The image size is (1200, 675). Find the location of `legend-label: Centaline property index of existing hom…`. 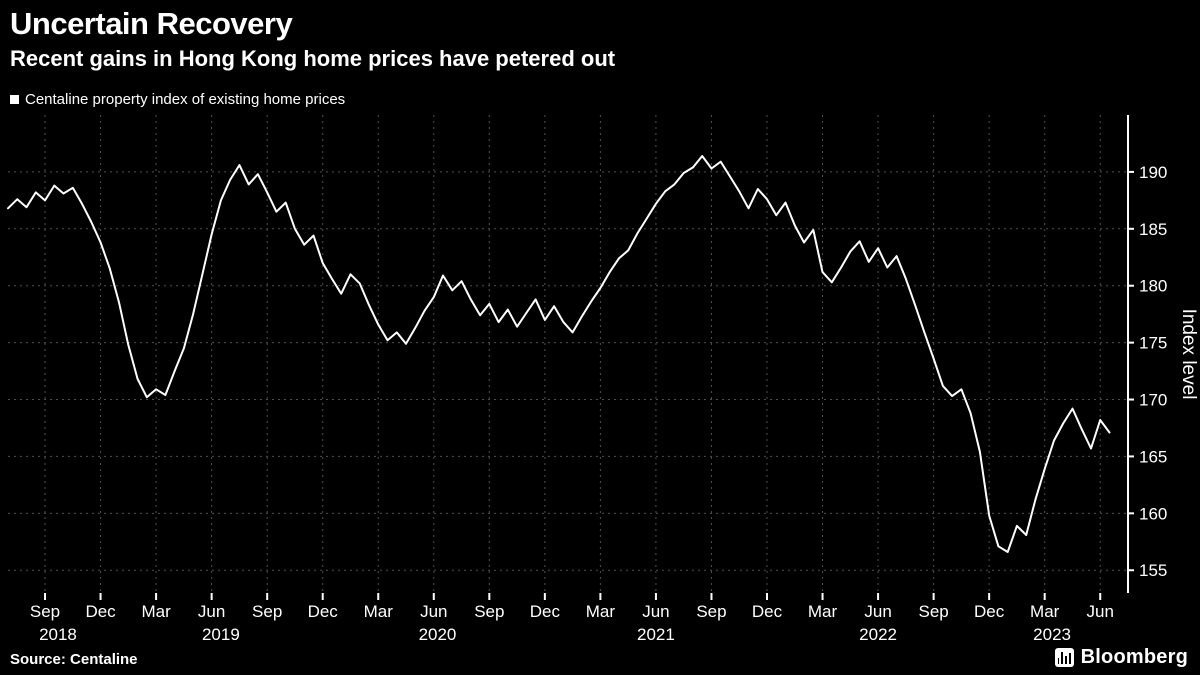

legend-label: Centaline property index of existing hom… is located at coordinates (185, 99).